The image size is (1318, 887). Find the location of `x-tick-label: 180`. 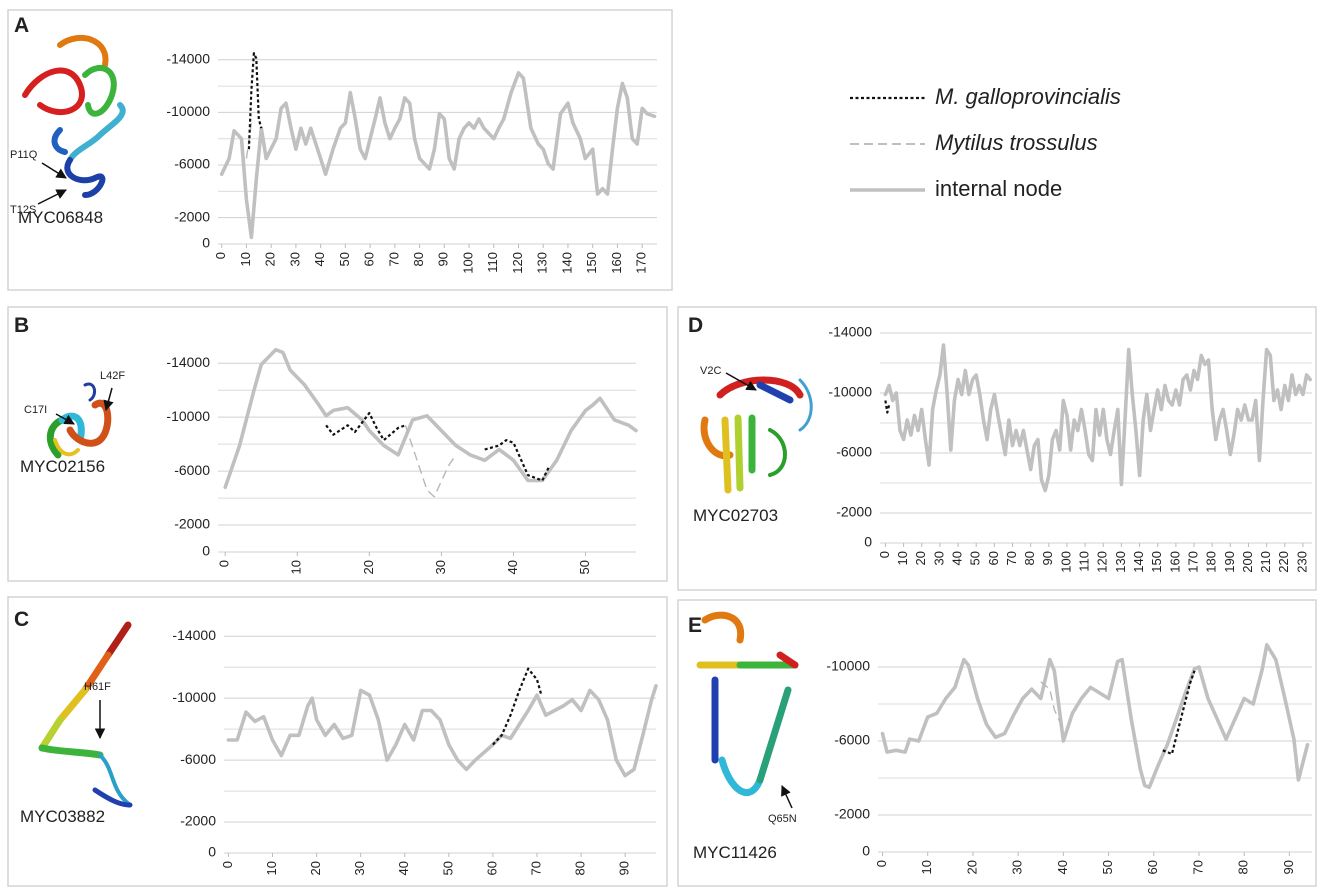

x-tick-label: 180 is located at coordinates (1211, 562).